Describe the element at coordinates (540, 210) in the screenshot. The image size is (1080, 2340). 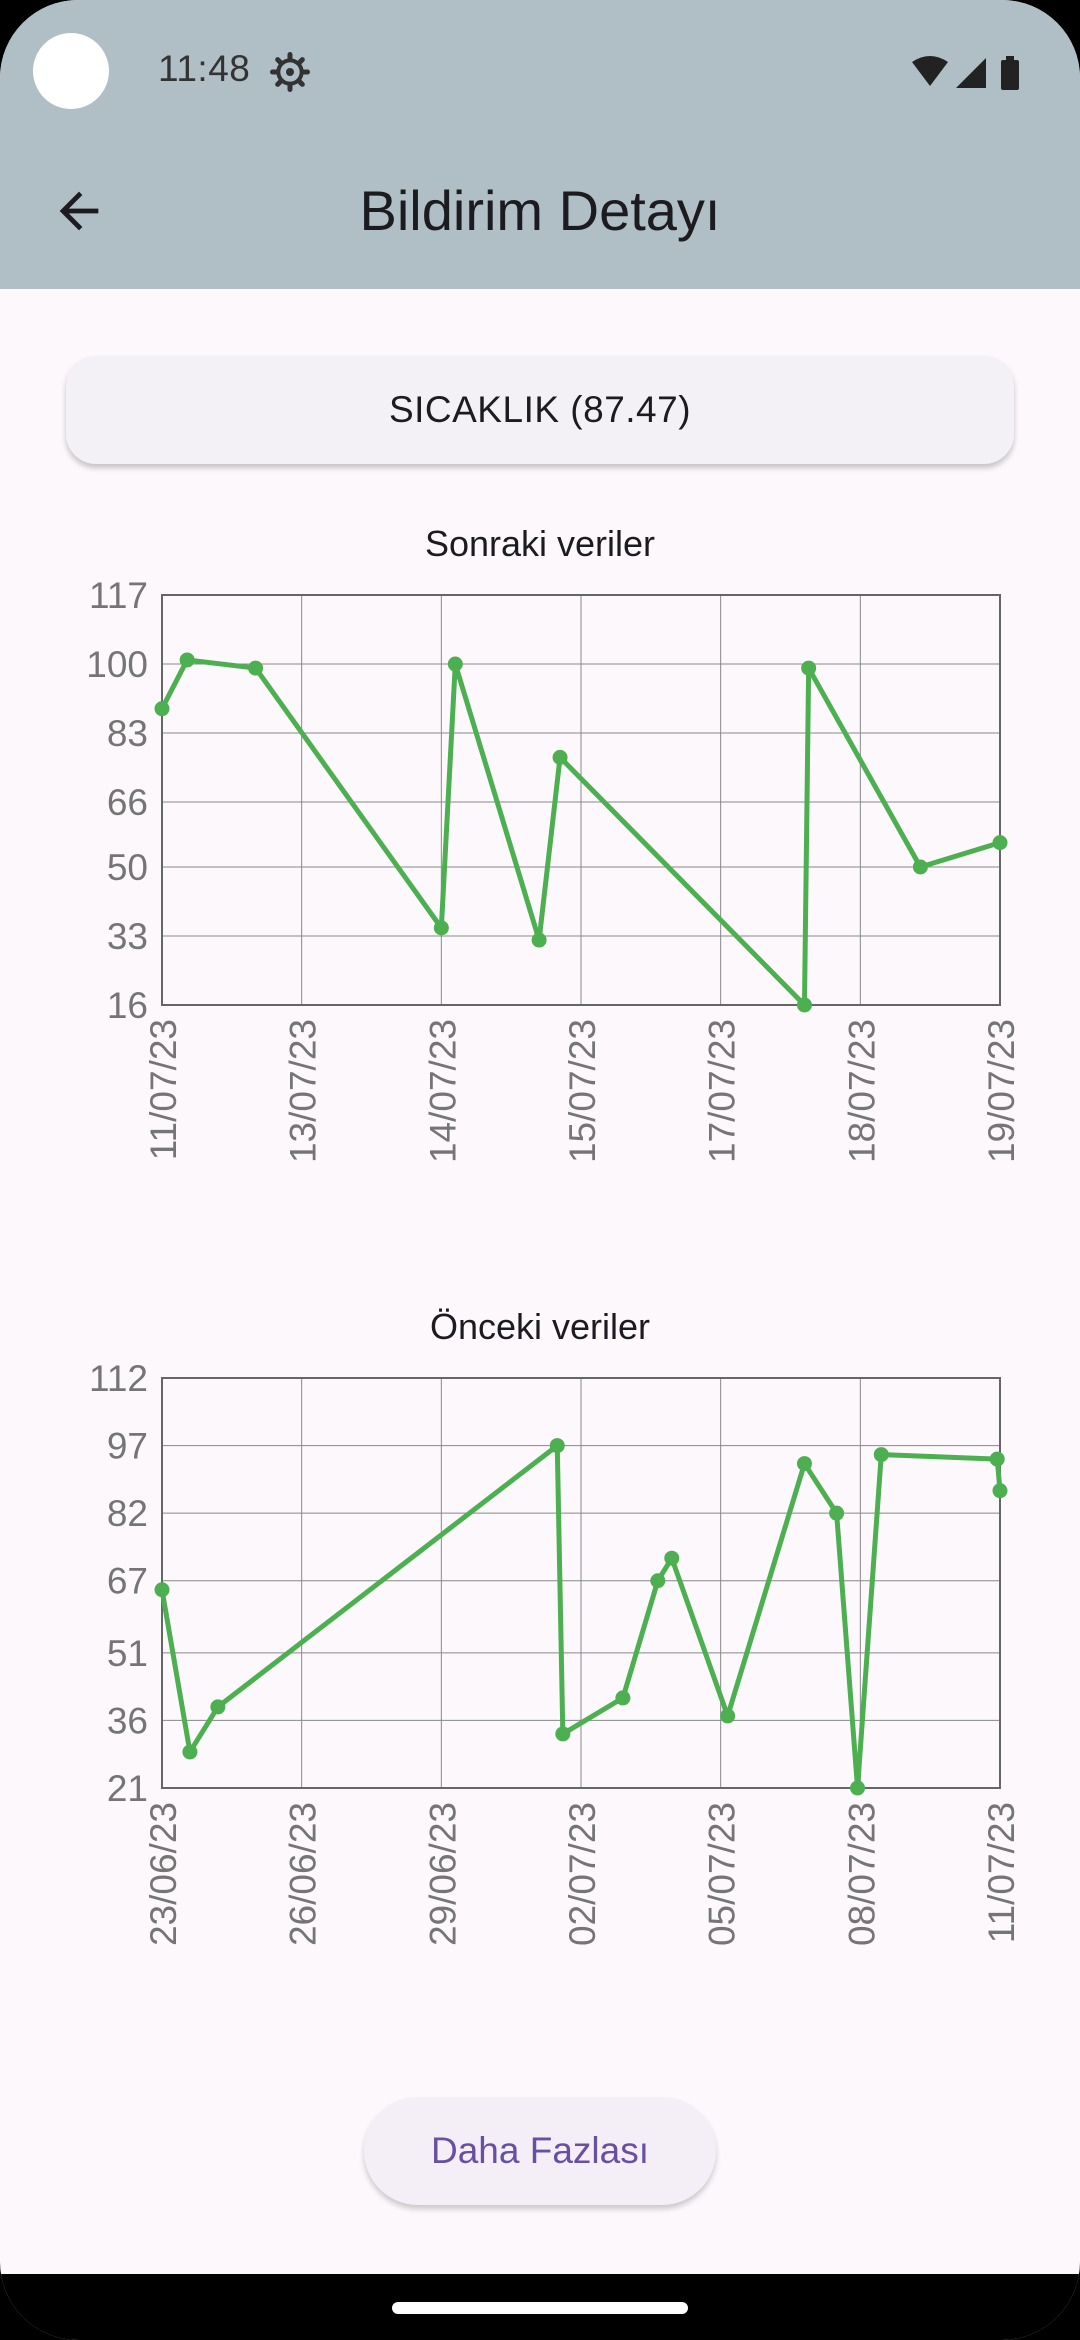
I see `page-title: Bildirim Detayı` at that location.